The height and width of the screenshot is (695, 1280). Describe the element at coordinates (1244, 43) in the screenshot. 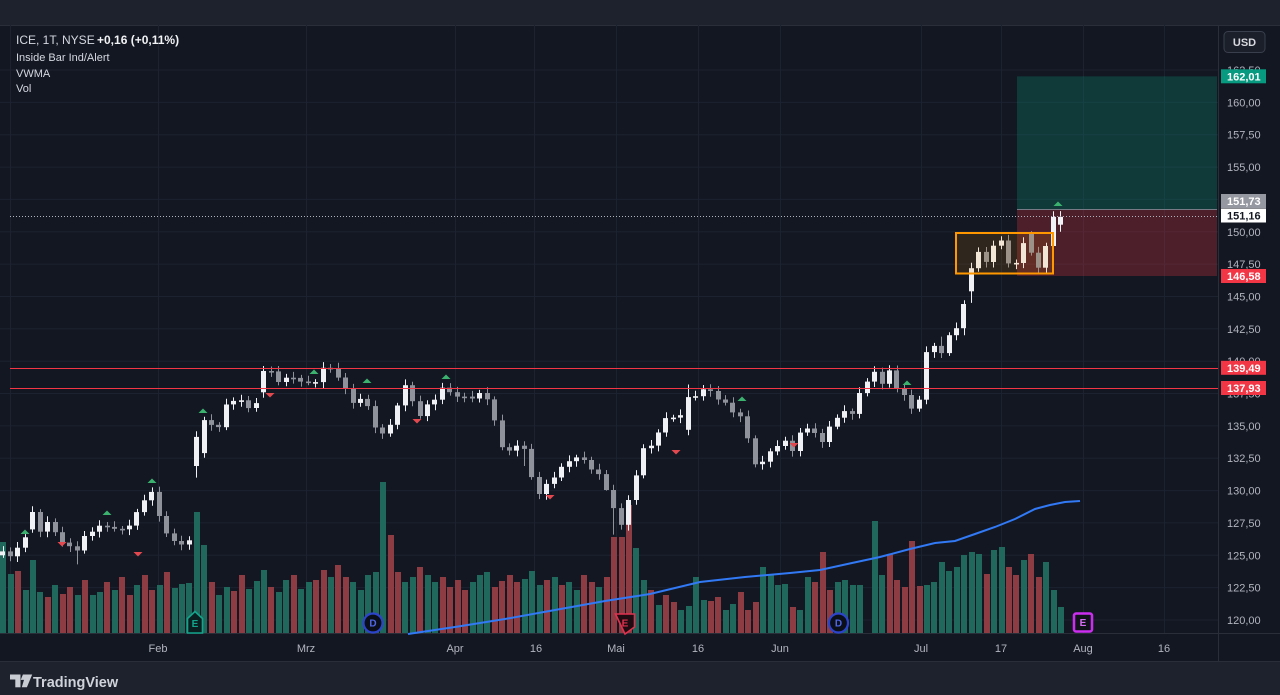

I see `svg-text: USD` at that location.